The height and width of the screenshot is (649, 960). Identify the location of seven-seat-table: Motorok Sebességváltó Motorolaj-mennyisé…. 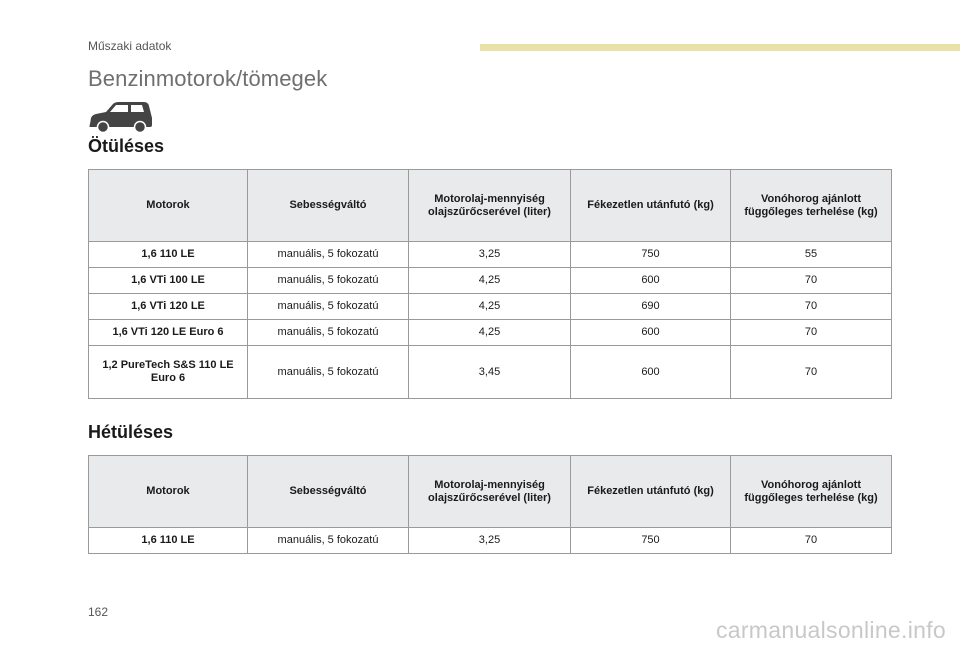
(490, 504).